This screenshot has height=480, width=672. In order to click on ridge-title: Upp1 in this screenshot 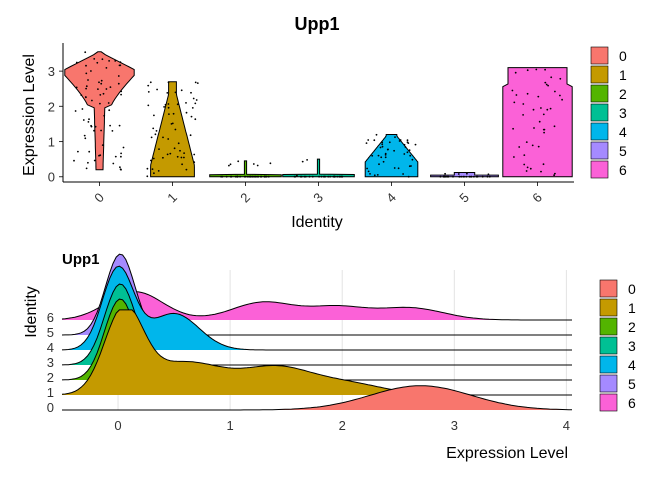, I will do `click(81, 259)`.